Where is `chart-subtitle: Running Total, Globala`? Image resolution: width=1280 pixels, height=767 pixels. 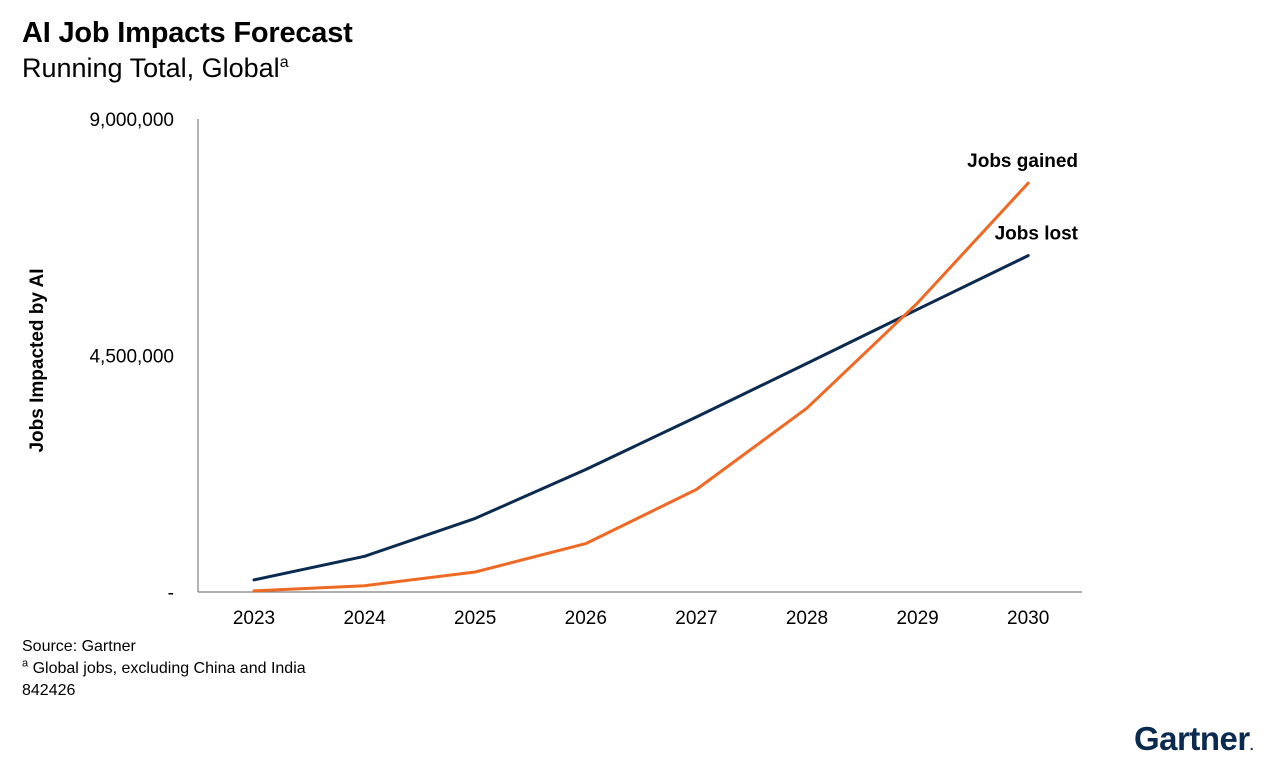
chart-subtitle: Running Total, Globala is located at coordinates (155, 68).